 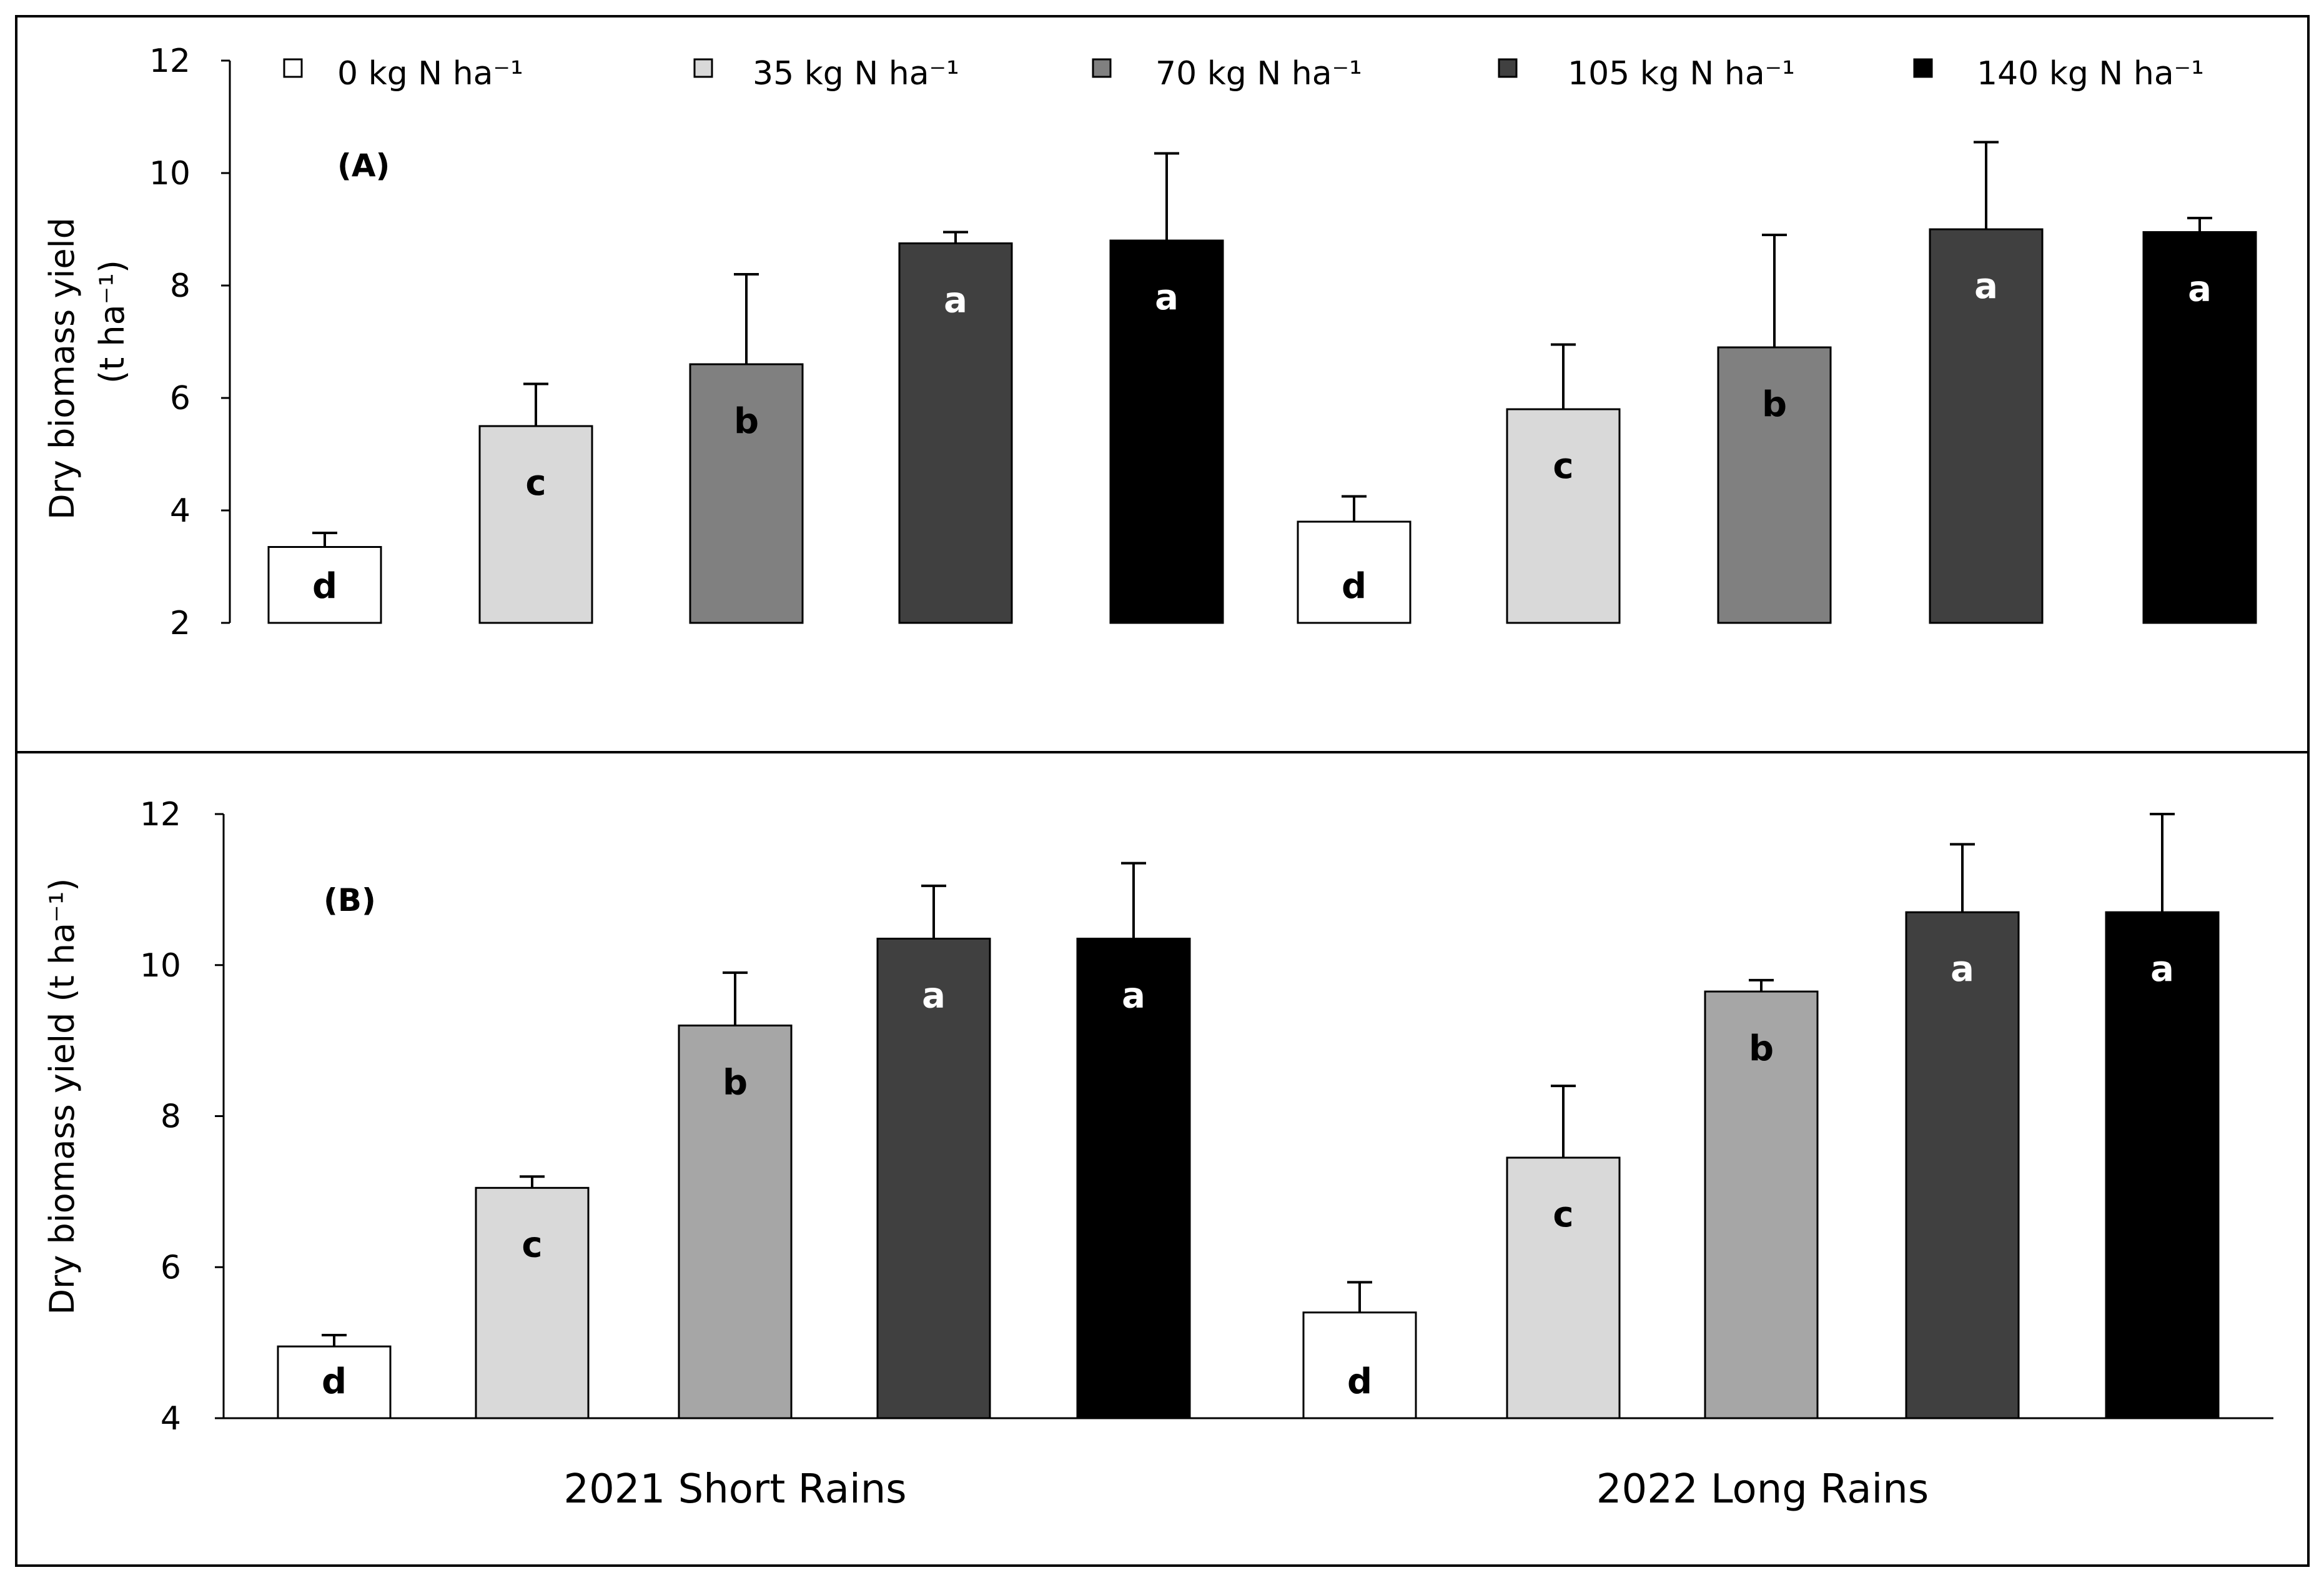 I want to click on panel-a-y-tick-label: 6, so click(x=180, y=398).